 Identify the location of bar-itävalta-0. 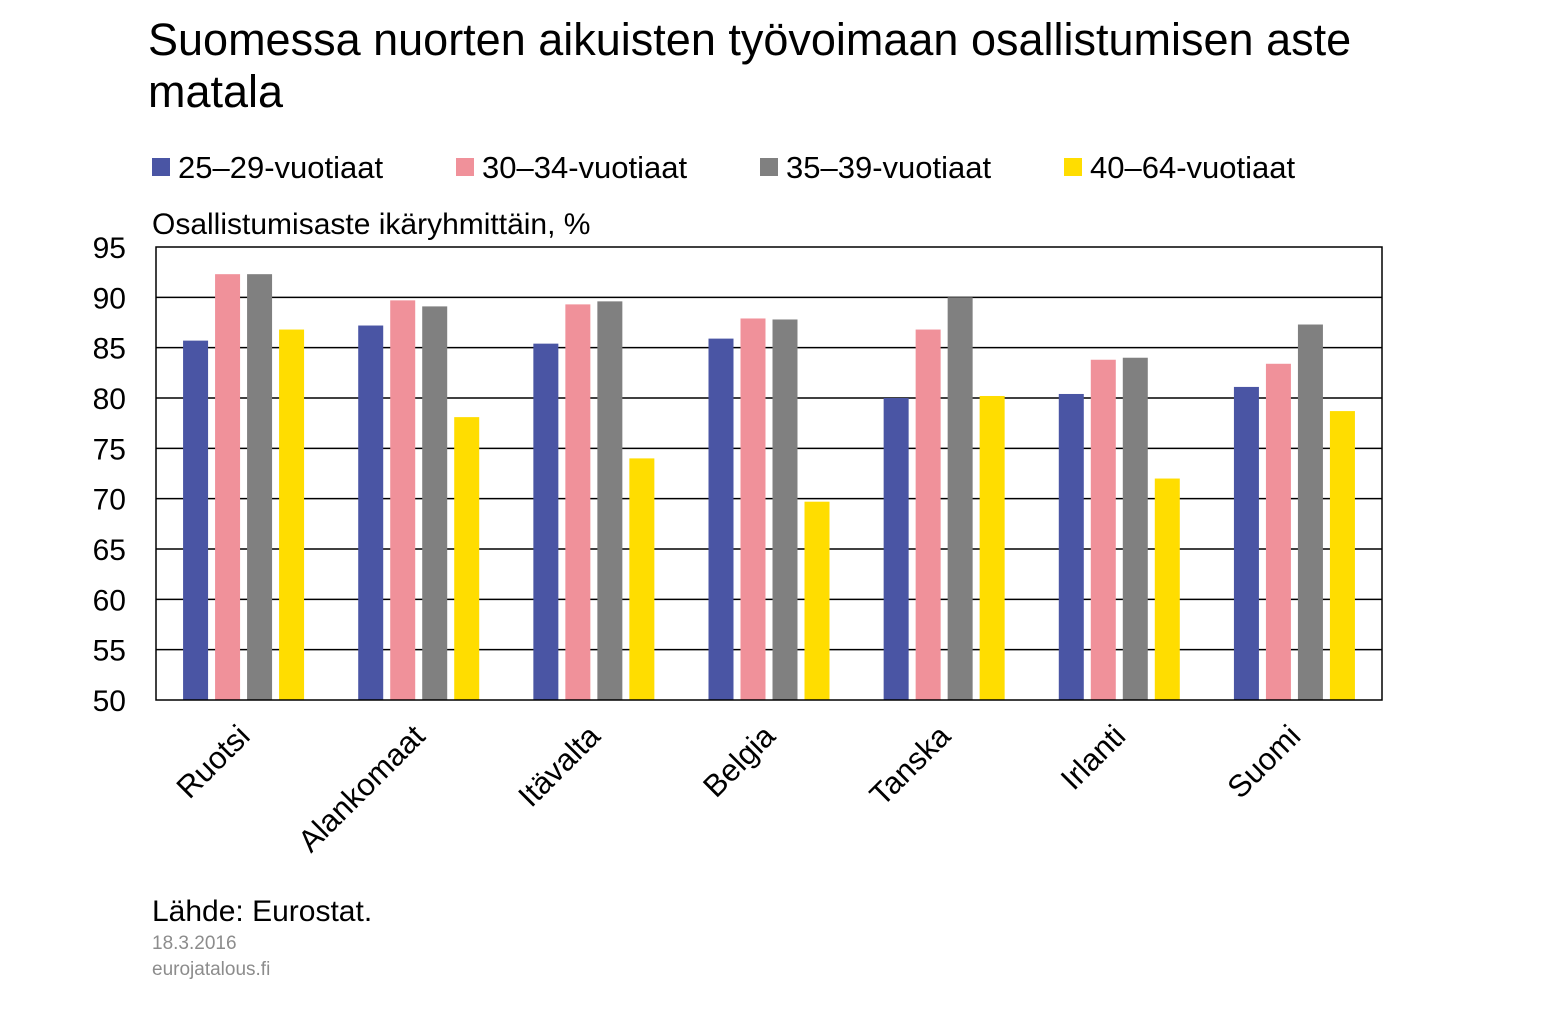
(546, 521).